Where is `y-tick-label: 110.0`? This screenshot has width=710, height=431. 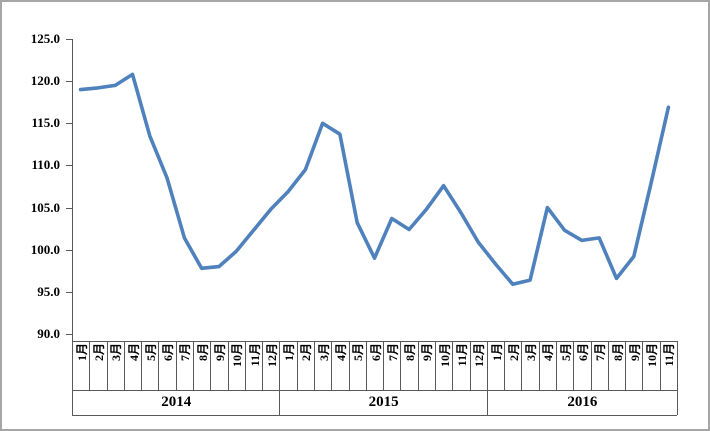
y-tick-label: 110.0 is located at coordinates (45, 165).